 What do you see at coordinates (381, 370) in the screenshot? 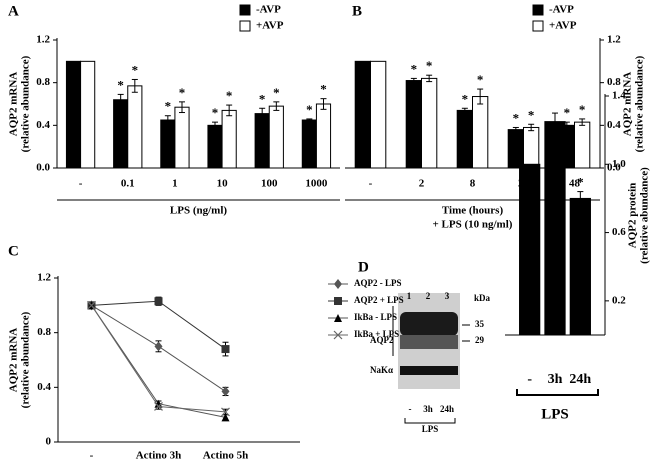
I see `band-label: NaKα` at bounding box center [381, 370].